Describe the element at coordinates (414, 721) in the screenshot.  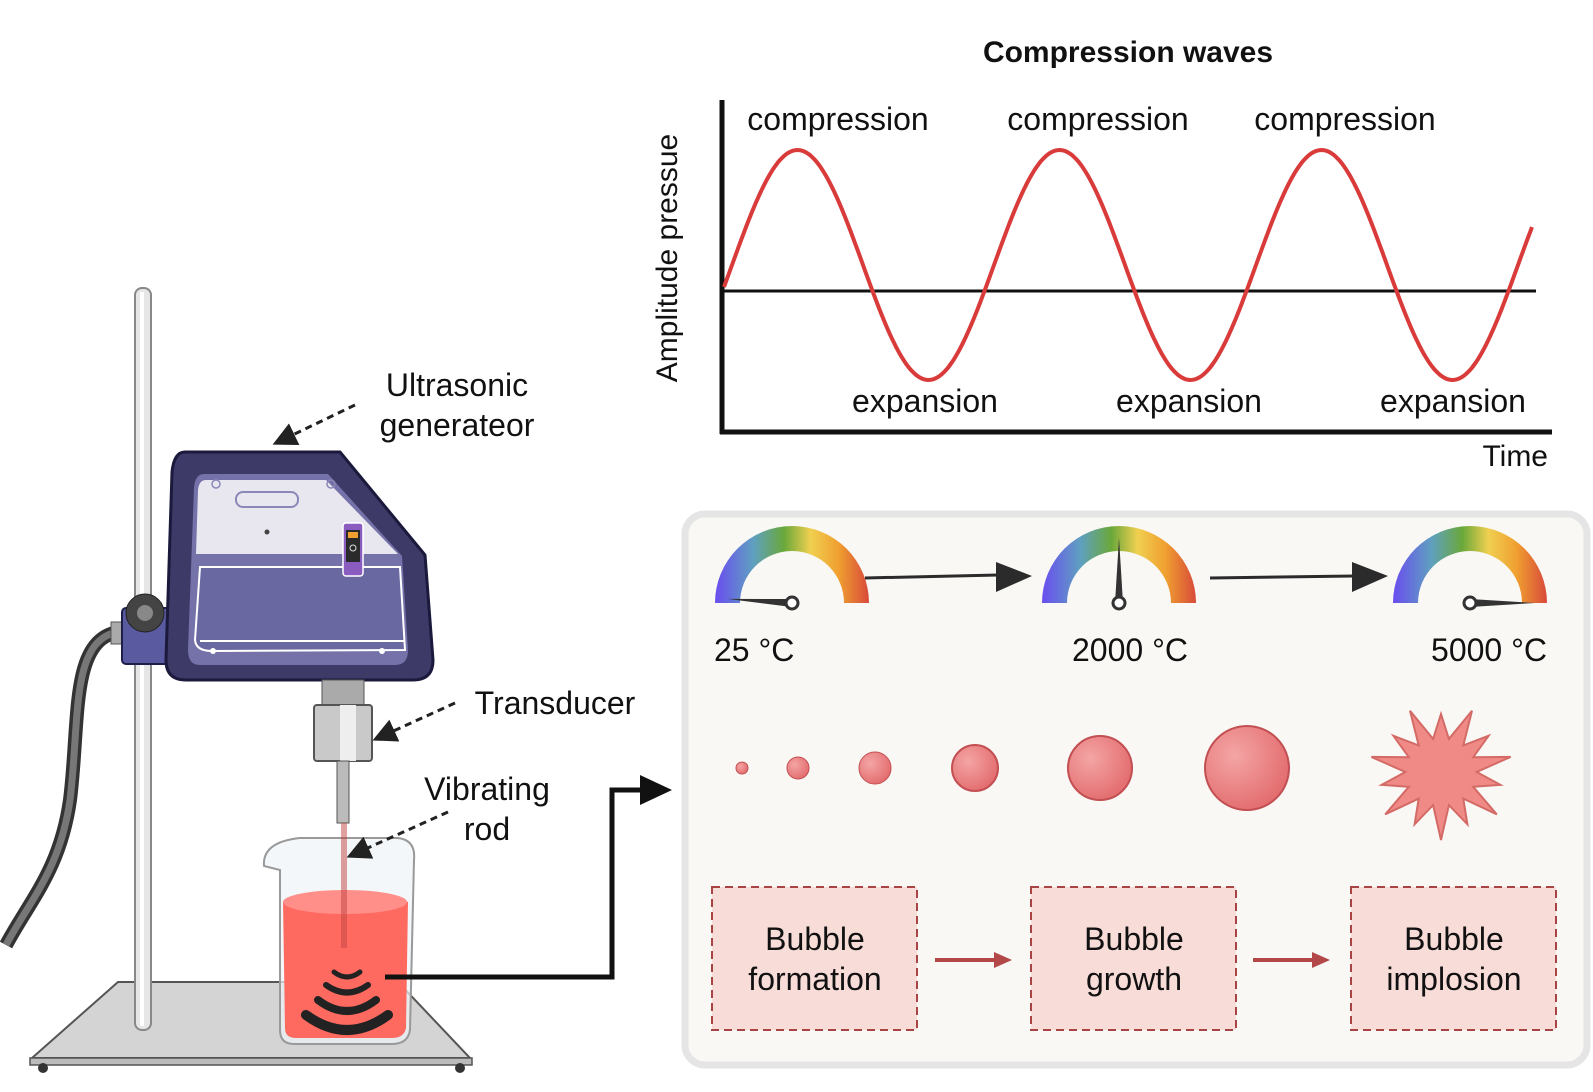
I see `transducer-pointer-arrow` at that location.